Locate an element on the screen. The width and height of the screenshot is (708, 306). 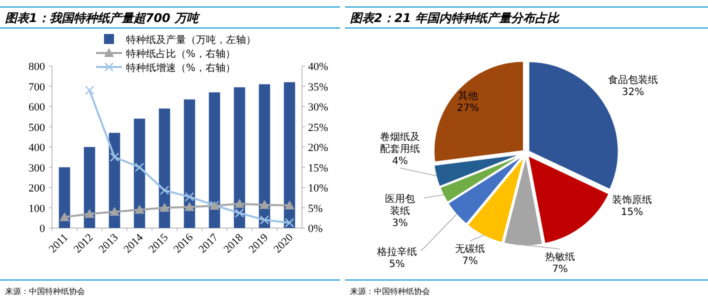
y2-tick-label: 5% is located at coordinates (315, 208).